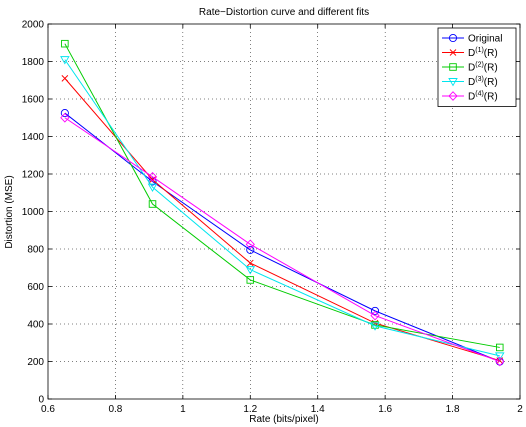  Describe the element at coordinates (453, 409) in the screenshot. I see `x-tick-label: 1.8` at that location.